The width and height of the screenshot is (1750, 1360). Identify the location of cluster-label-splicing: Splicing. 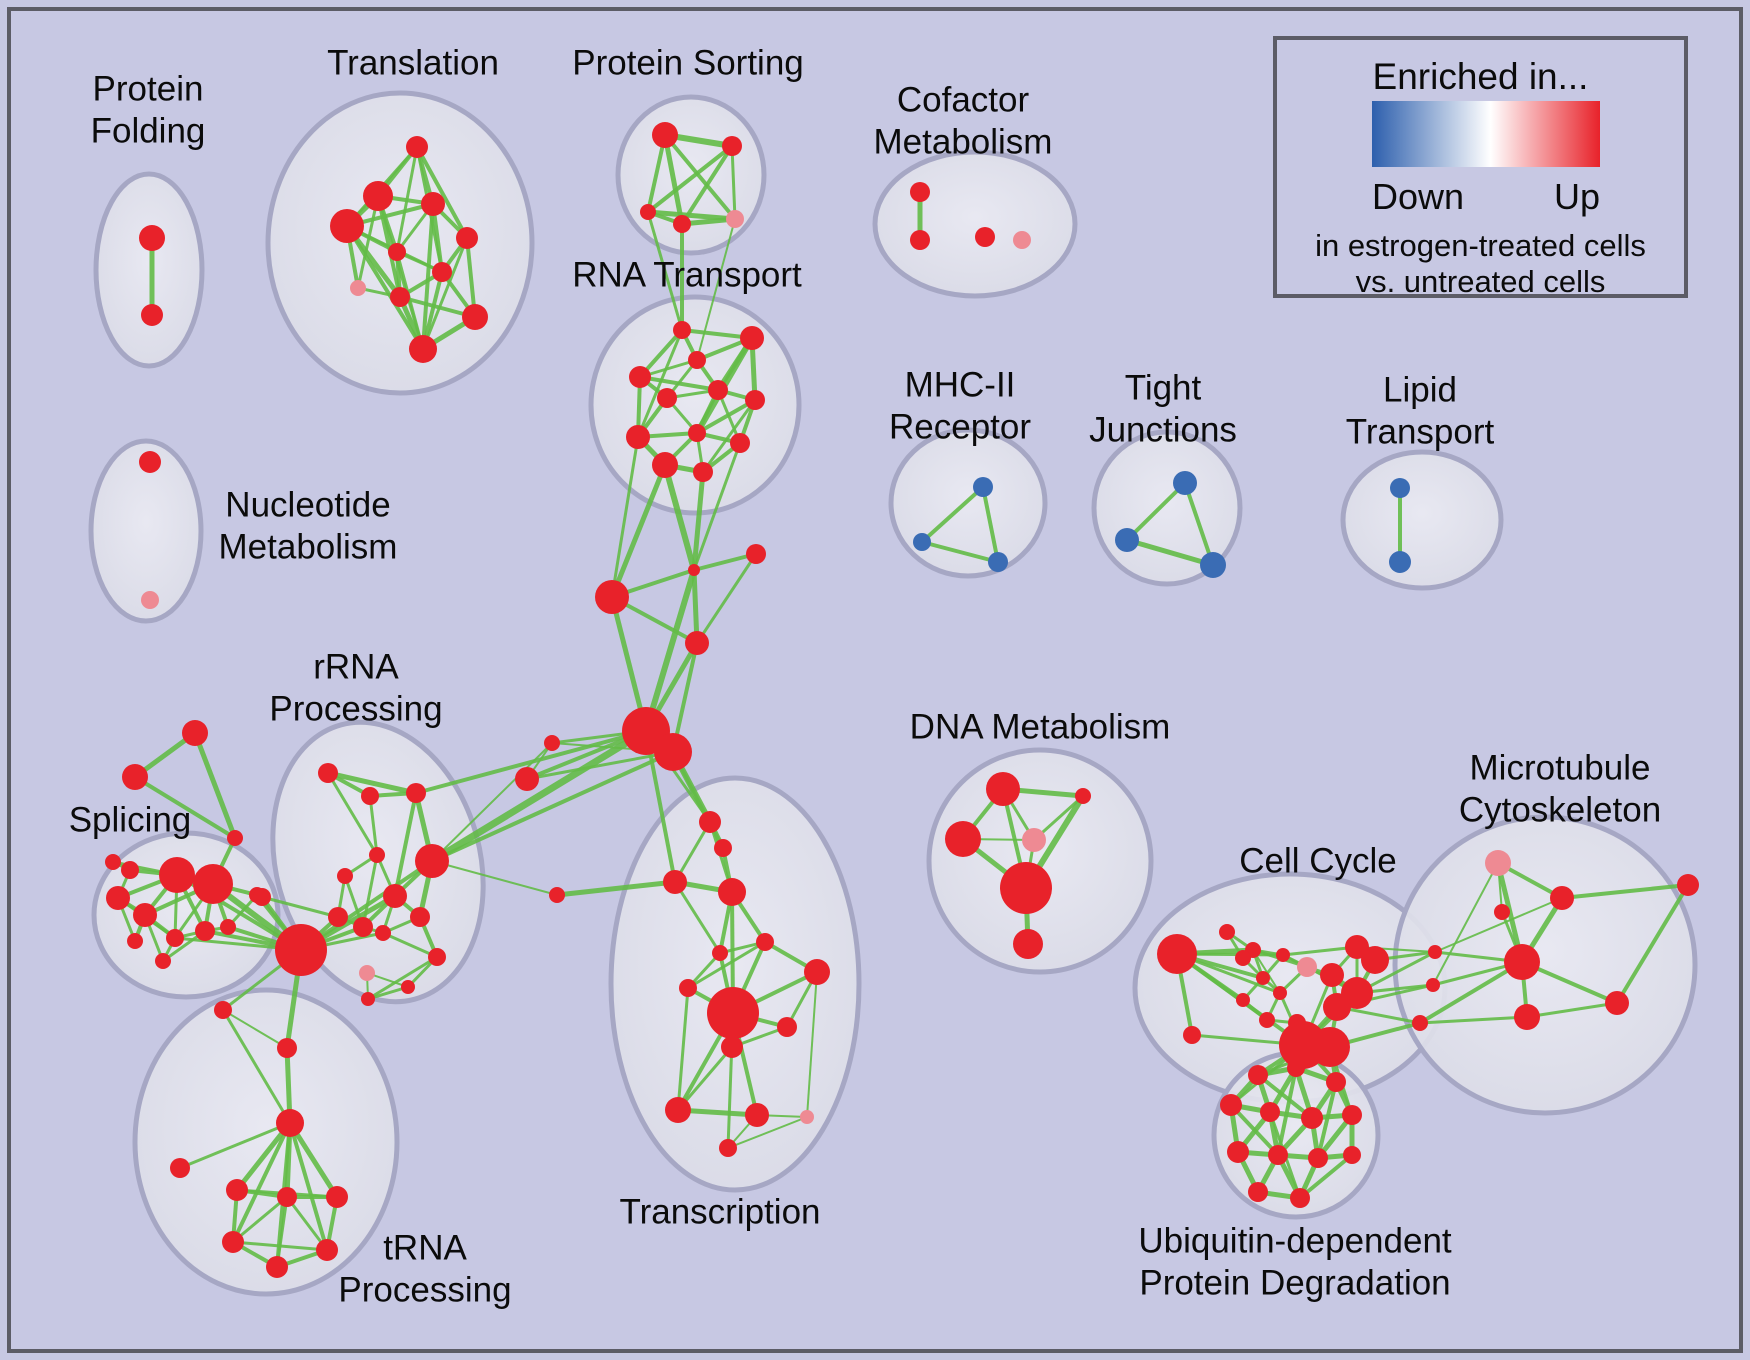
(130, 820).